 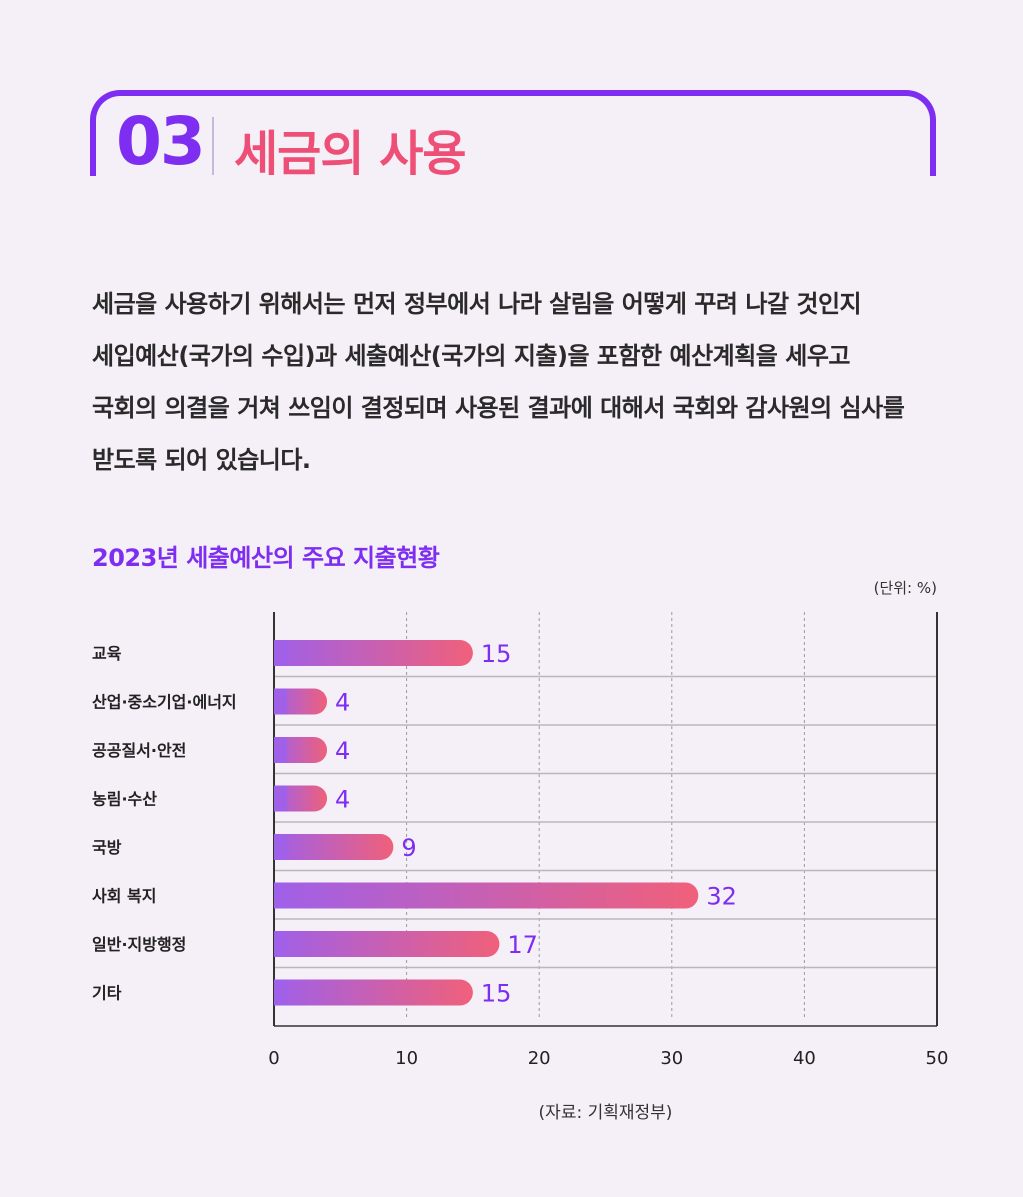 What do you see at coordinates (721, 897) in the screenshot?
I see `data-label: 32` at bounding box center [721, 897].